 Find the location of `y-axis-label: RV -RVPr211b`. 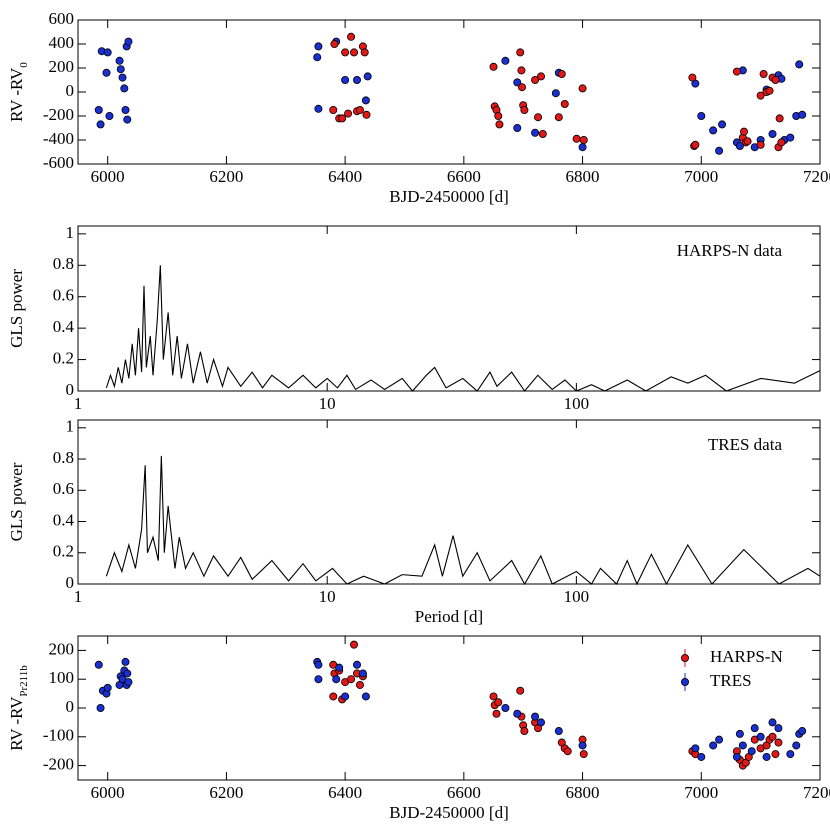

y-axis-label: RV -RVPr211b is located at coordinates (18, 708).